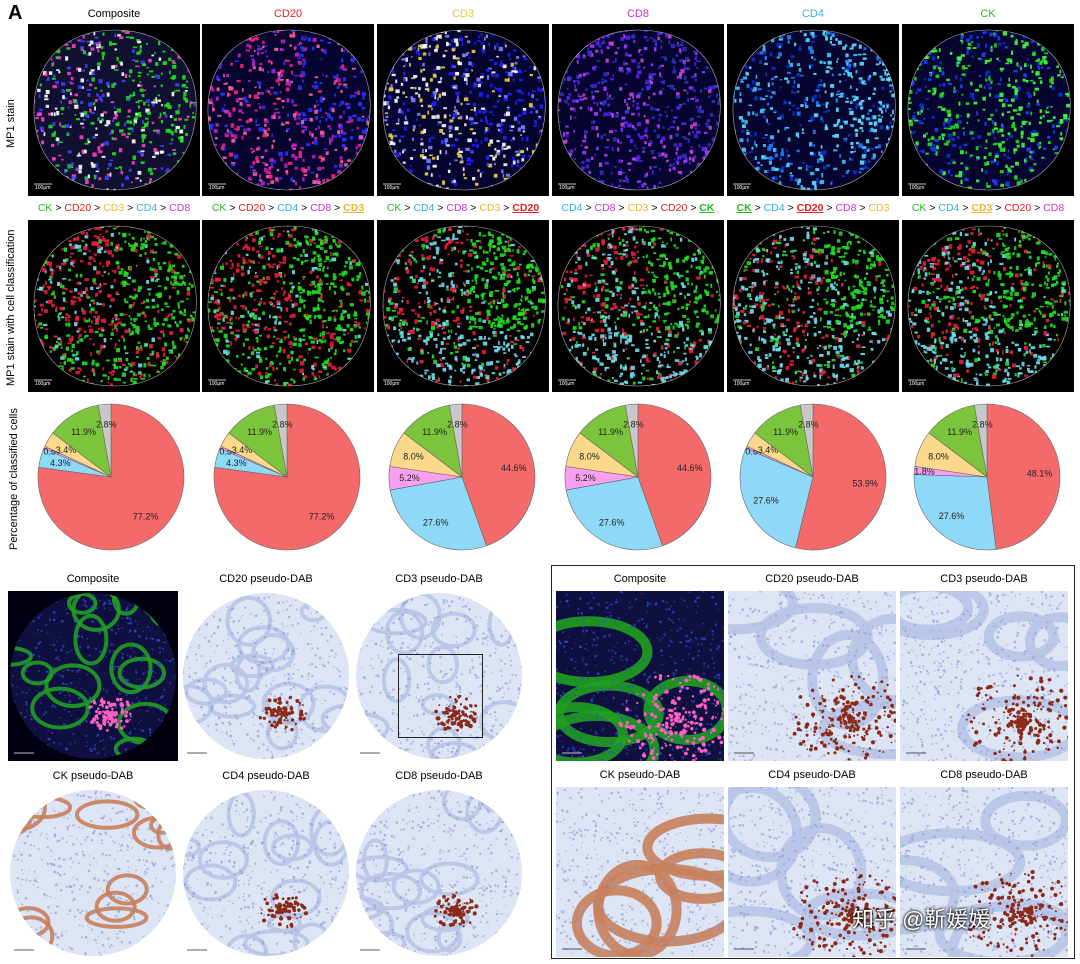 The height and width of the screenshot is (964, 1080). Describe the element at coordinates (66, 450) in the screenshot. I see `pie-slice-label: 3.4%` at that location.